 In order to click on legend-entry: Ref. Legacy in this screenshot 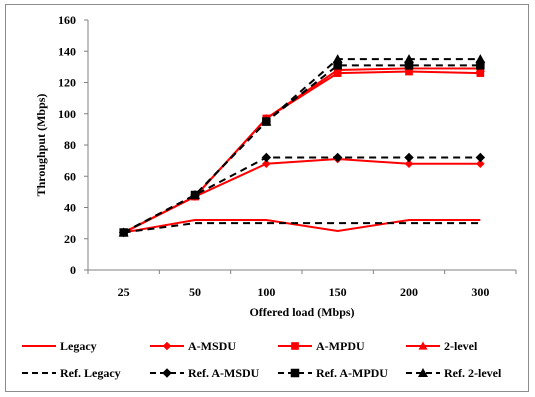, I will do `click(71, 373)`.